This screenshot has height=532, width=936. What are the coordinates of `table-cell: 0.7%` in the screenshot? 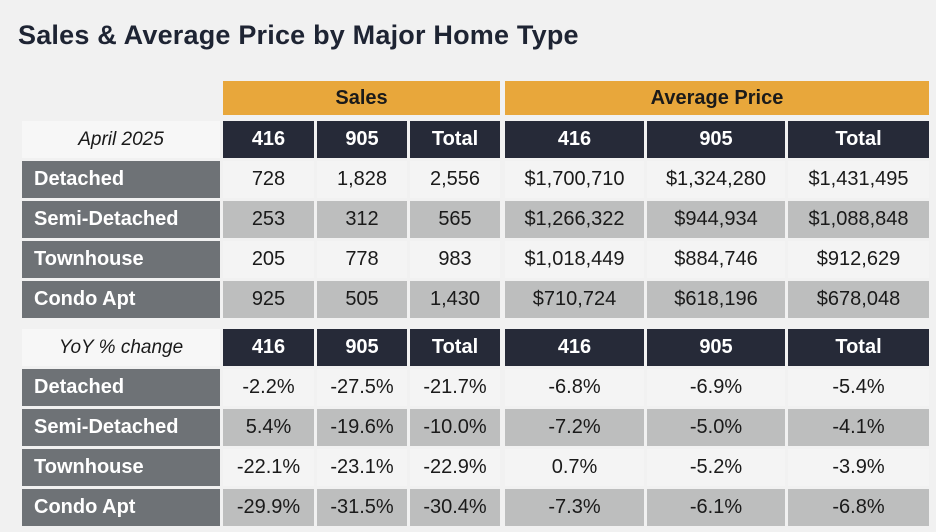 It's located at (574, 467).